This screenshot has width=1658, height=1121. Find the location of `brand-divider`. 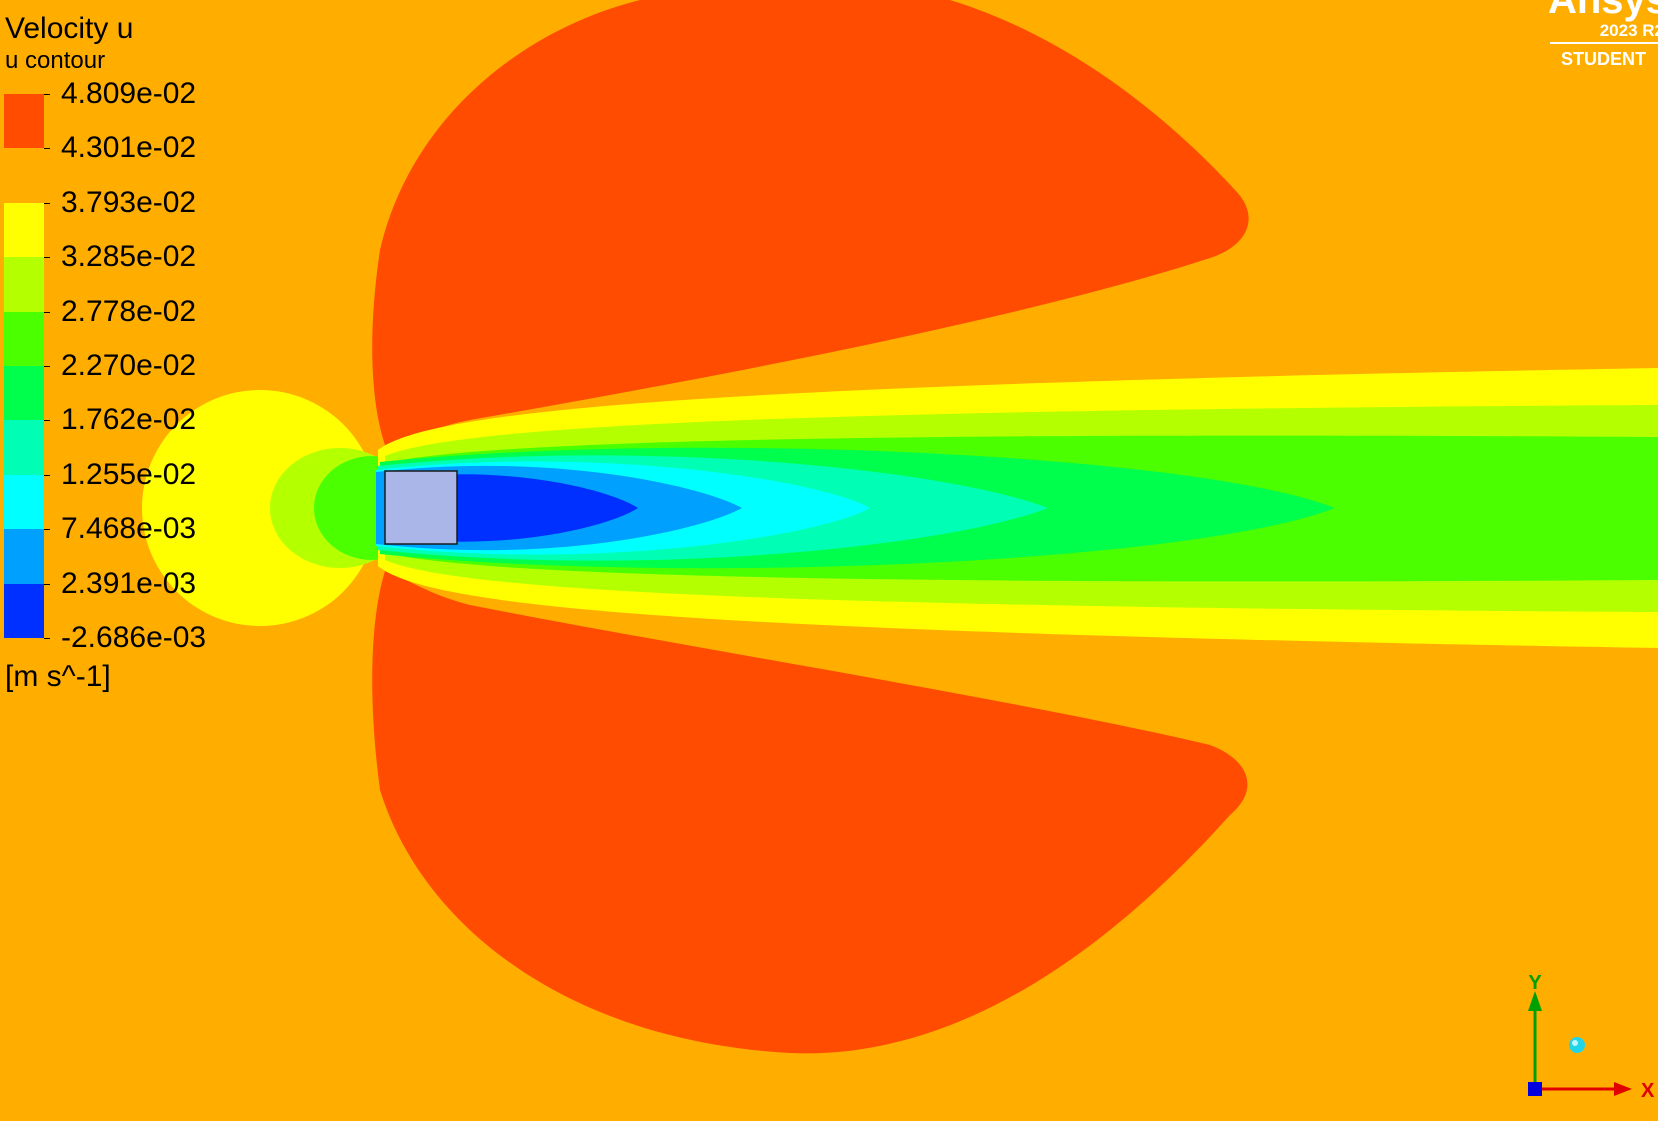

brand-divider is located at coordinates (1604, 43).